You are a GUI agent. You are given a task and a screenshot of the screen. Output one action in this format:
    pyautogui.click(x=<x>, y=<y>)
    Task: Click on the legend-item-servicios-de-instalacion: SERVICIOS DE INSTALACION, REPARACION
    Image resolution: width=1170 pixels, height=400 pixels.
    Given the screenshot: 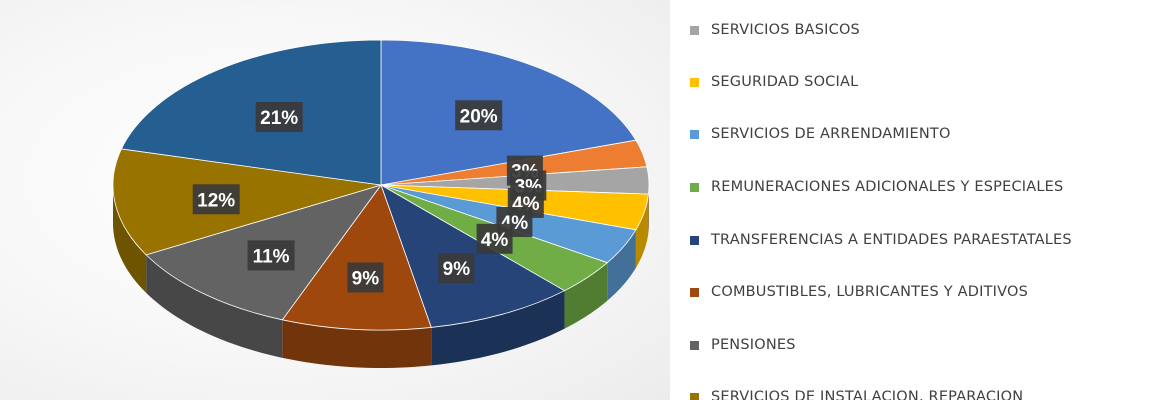 What is the action you would take?
    pyautogui.click(x=856, y=392)
    